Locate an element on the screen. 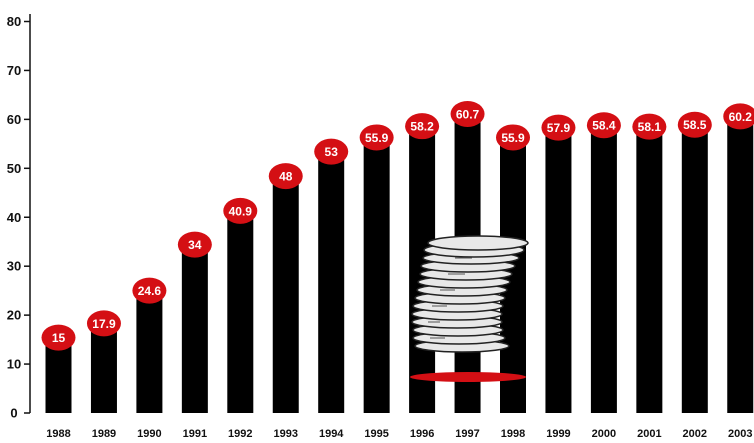 The image size is (754, 443). y-tick-label: 20 is located at coordinates (14, 315).